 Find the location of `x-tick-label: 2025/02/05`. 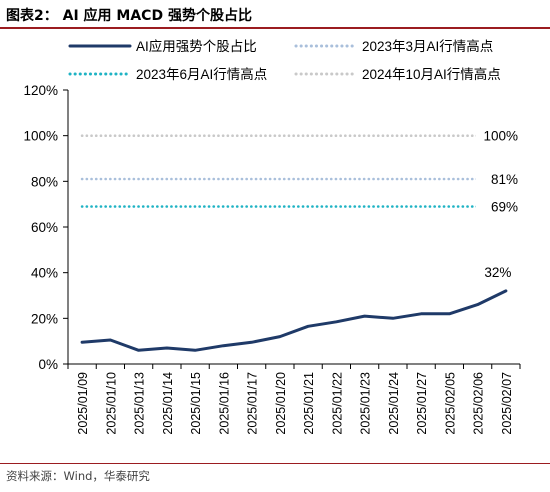

x-tick-label: 2025/02/05 is located at coordinates (450, 403).